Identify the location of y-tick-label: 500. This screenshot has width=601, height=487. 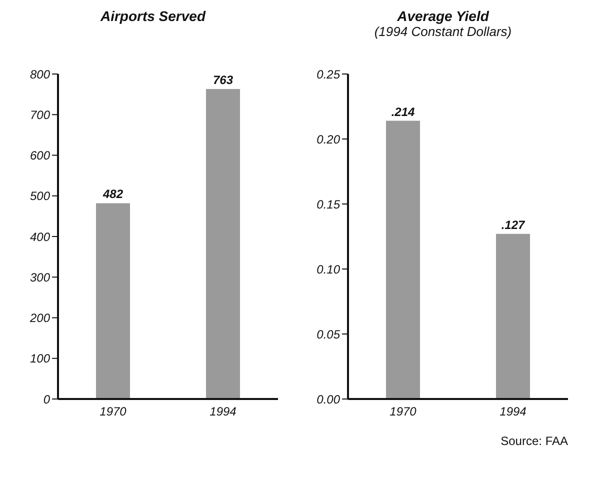
(40, 196).